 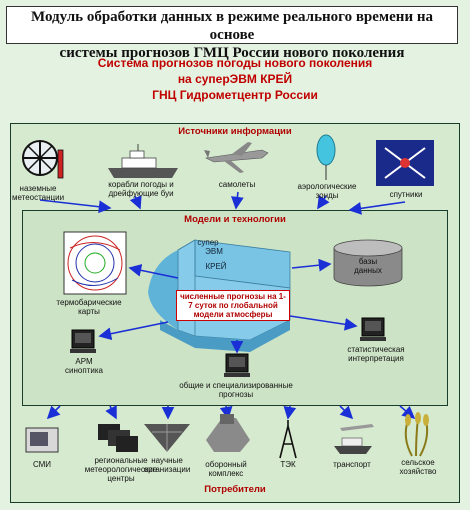 I want to click on tek-icon, so click(x=288, y=439).